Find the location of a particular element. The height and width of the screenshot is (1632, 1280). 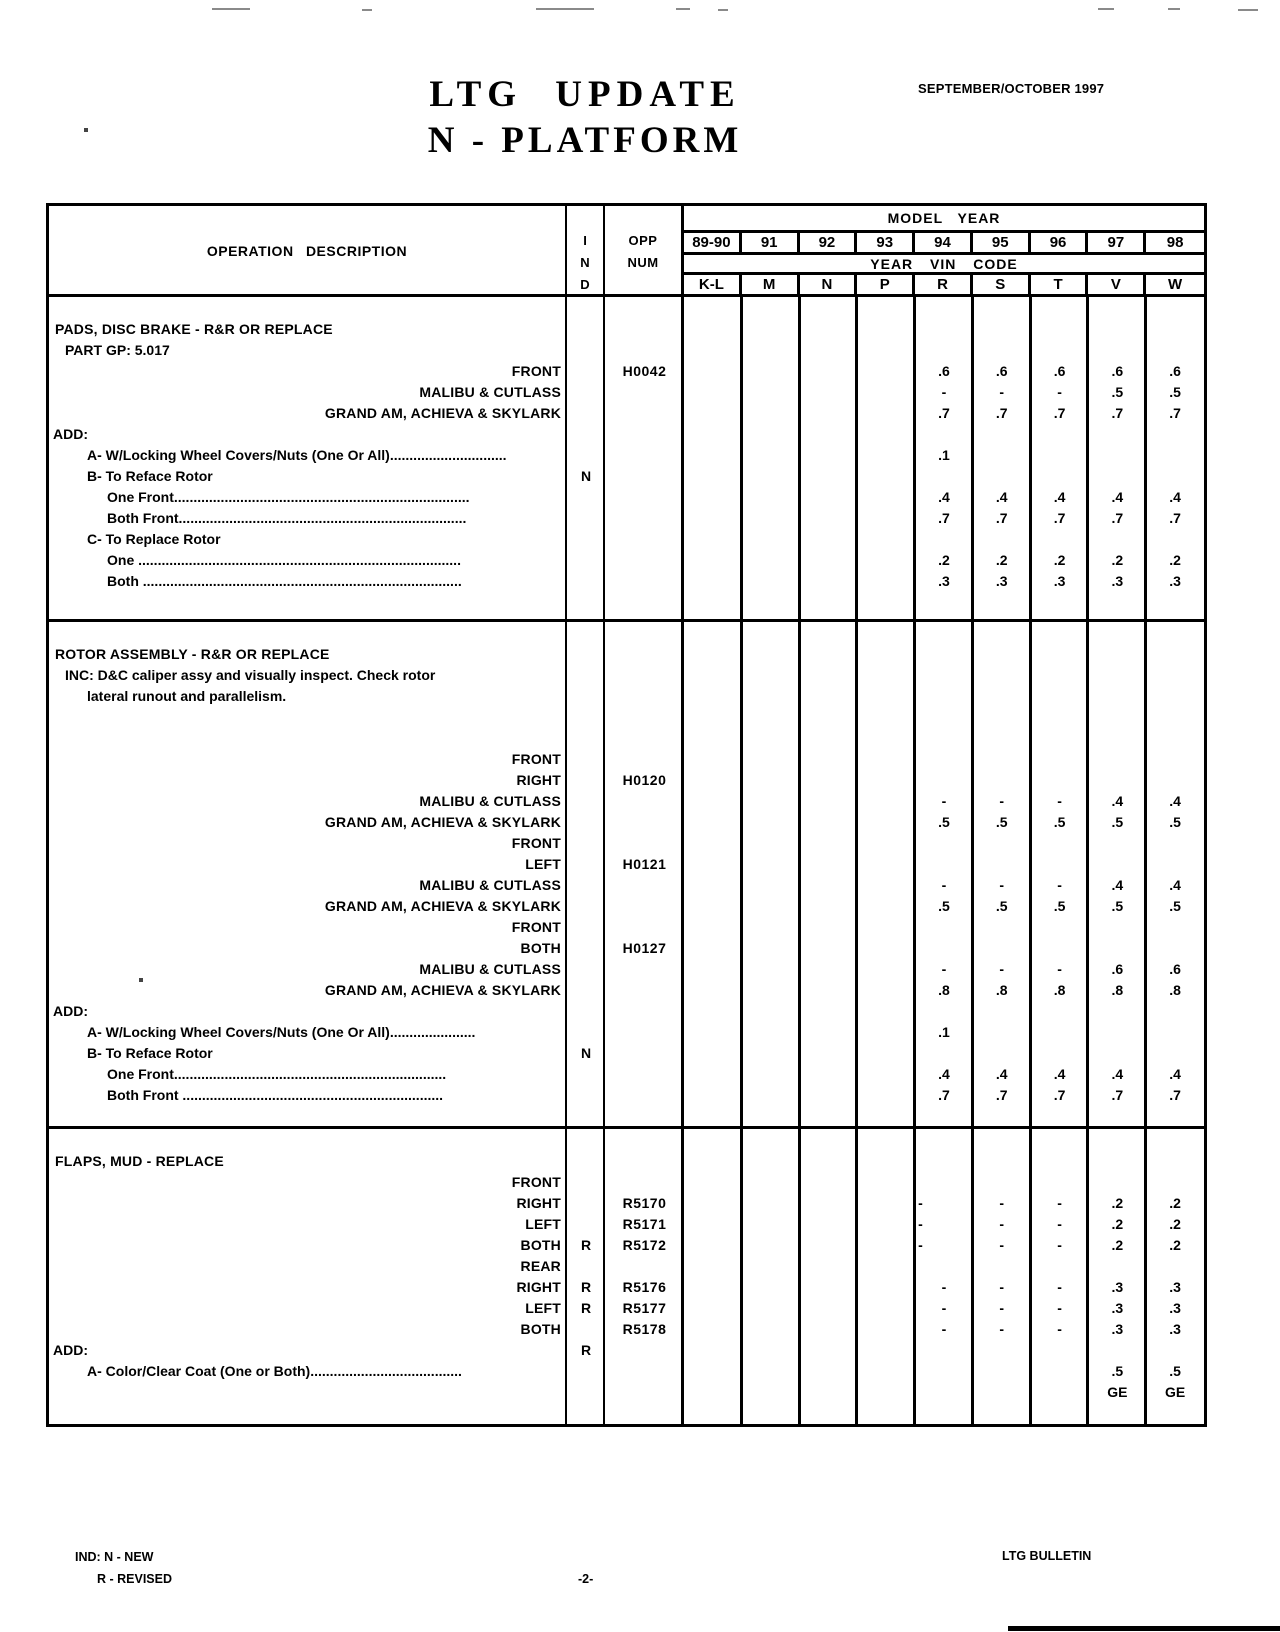

opp-num-cell: R5171 is located at coordinates (644, 1224).